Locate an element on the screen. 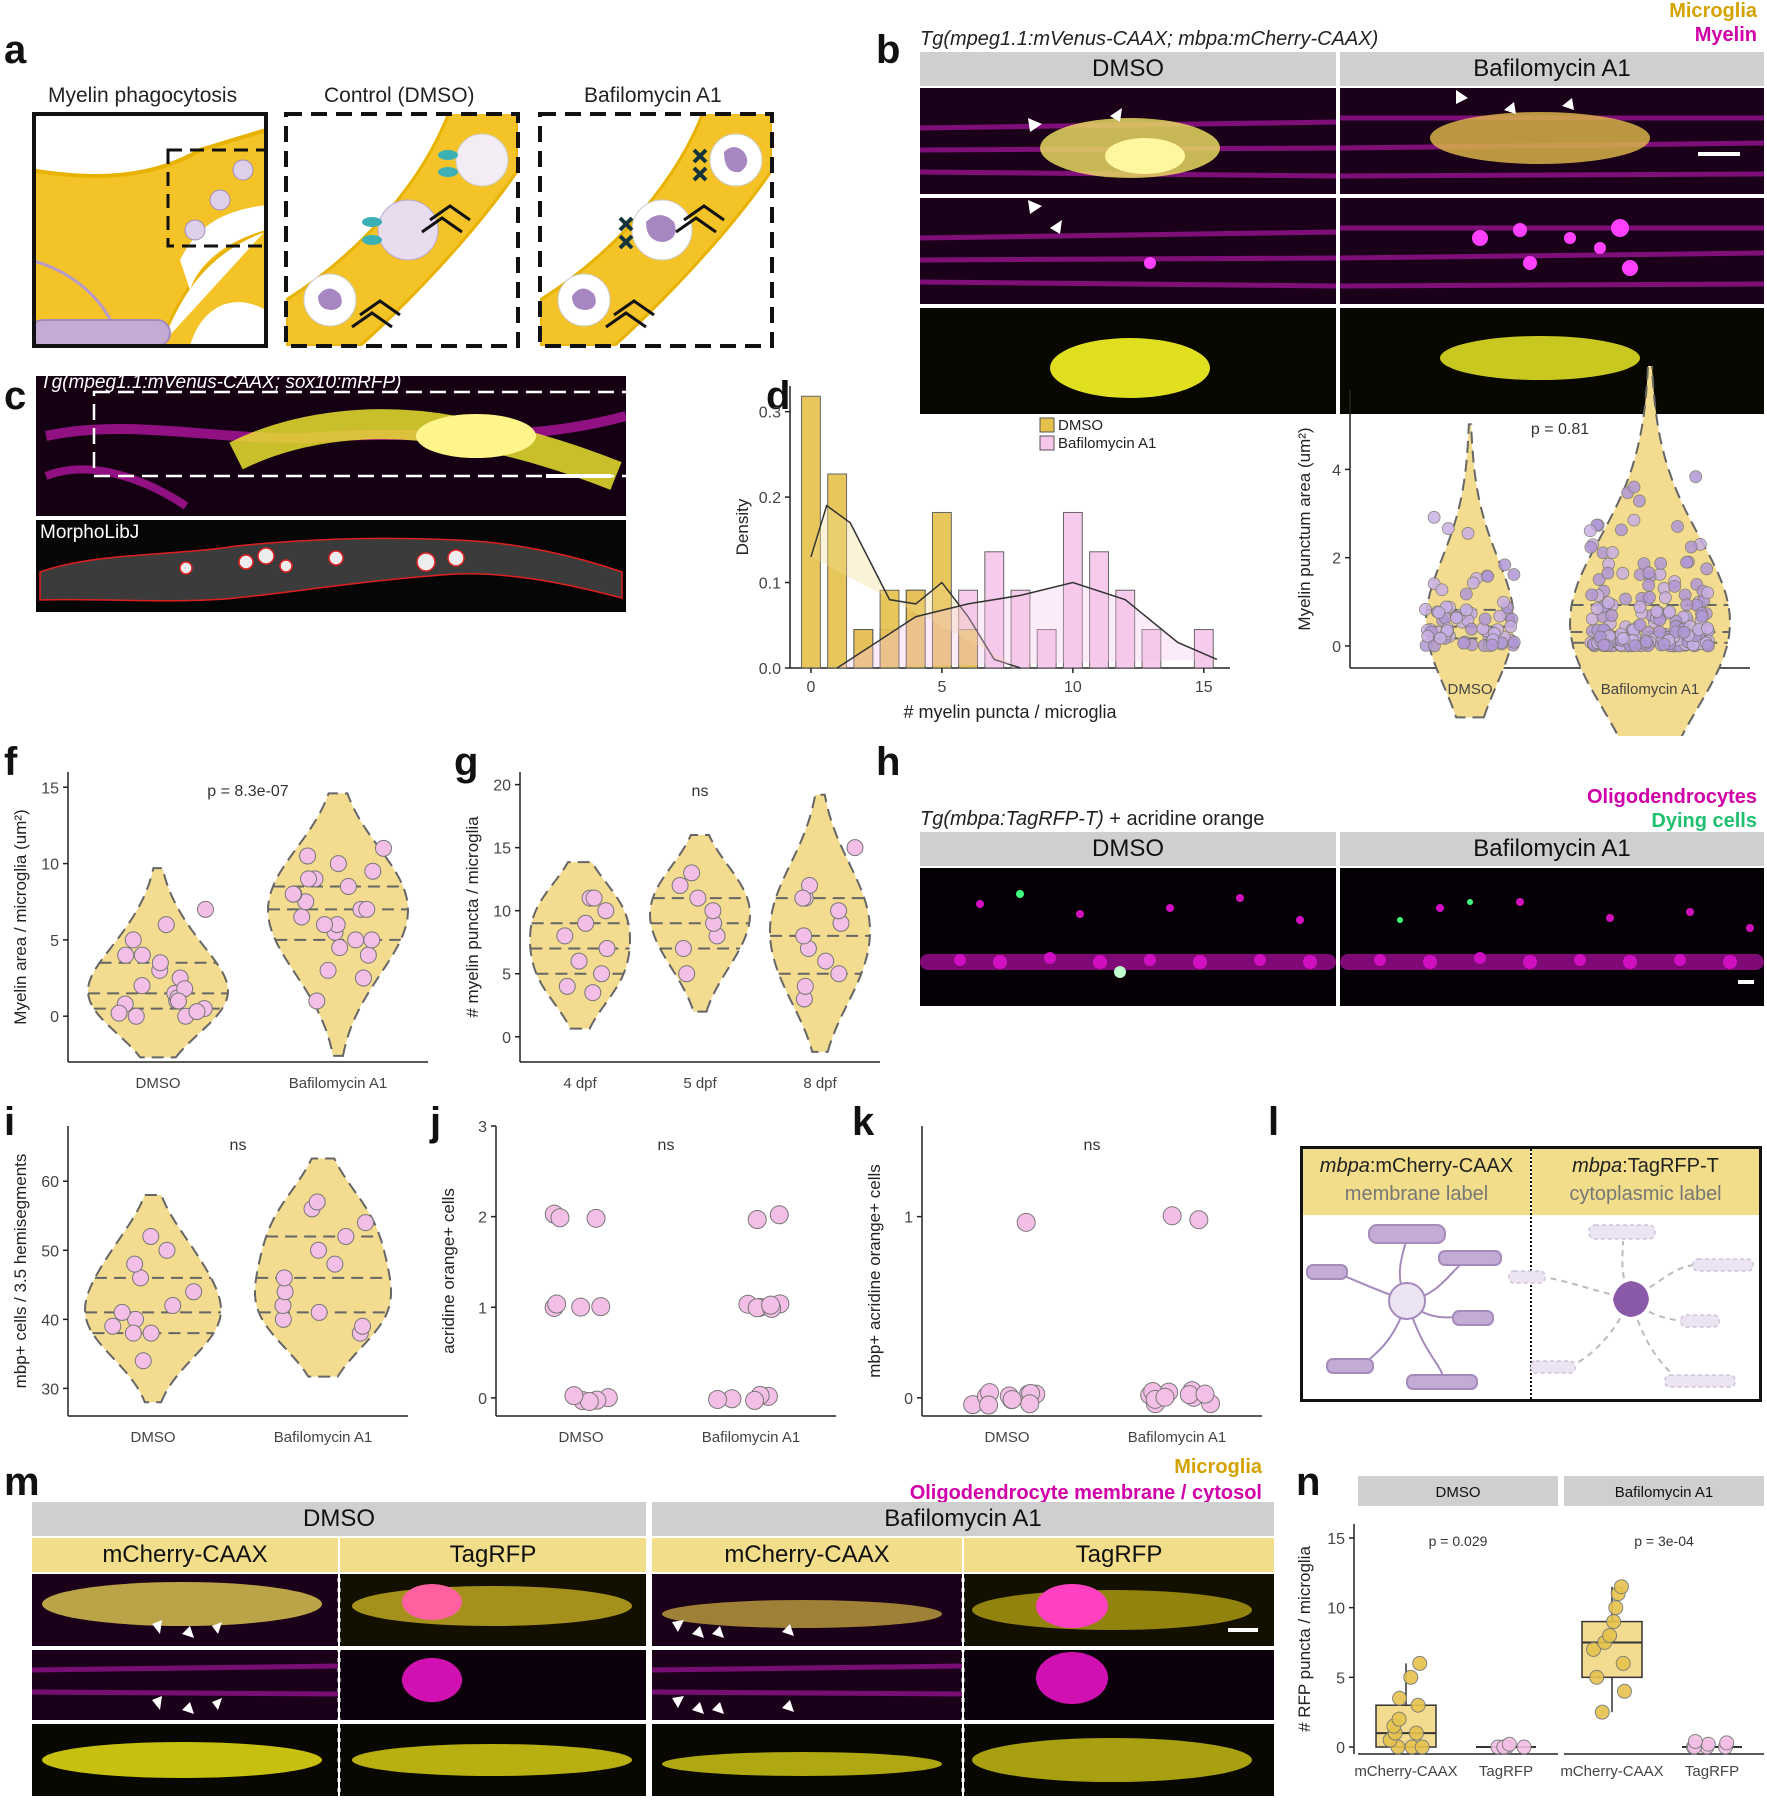  i-x-tick-label: Bafilomycin A1 is located at coordinates (323, 1437).